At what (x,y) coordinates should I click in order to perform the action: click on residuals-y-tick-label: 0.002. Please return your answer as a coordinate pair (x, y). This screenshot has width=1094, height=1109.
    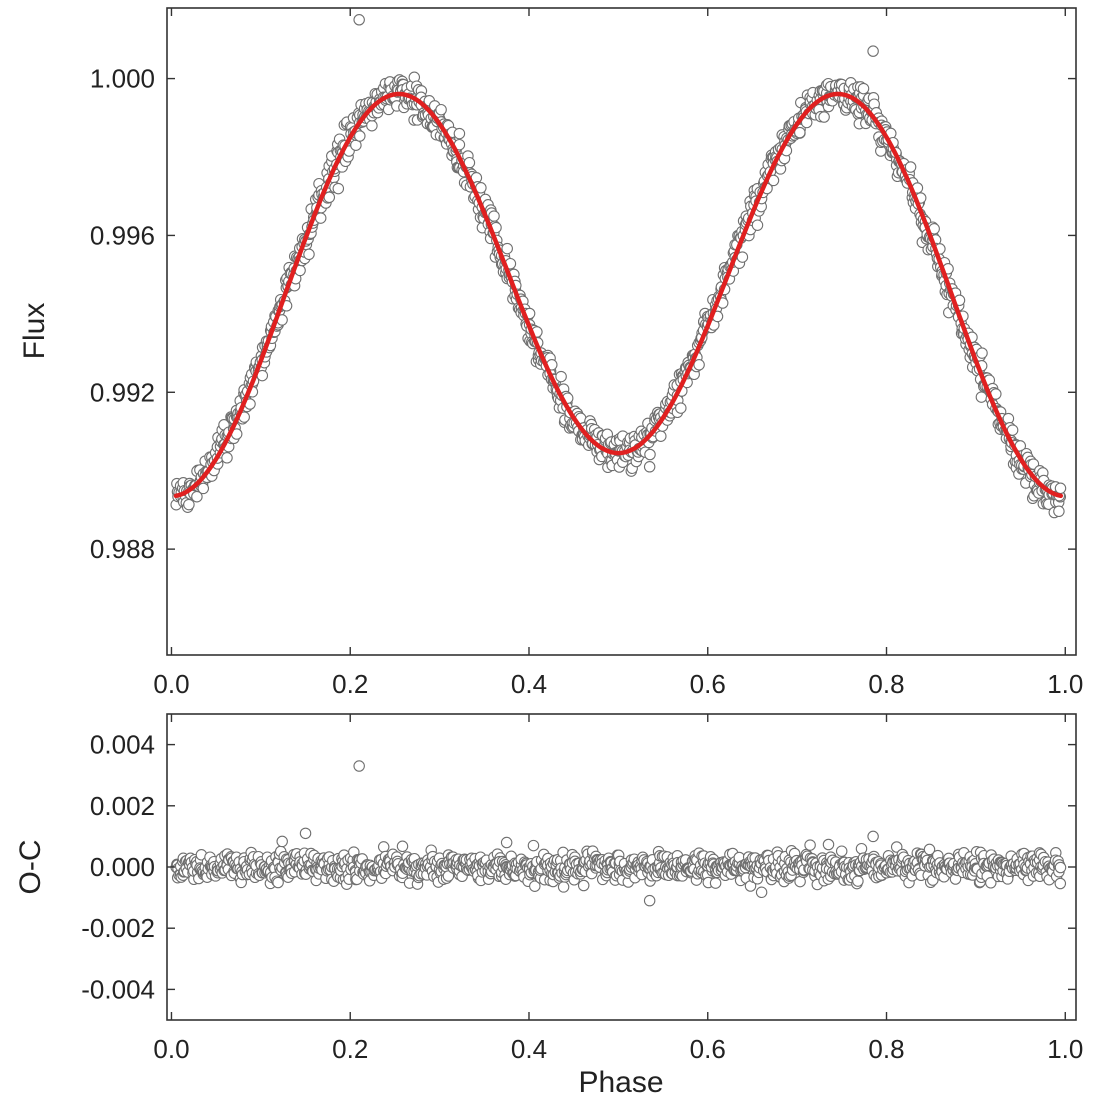
    Looking at the image, I should click on (122, 806).